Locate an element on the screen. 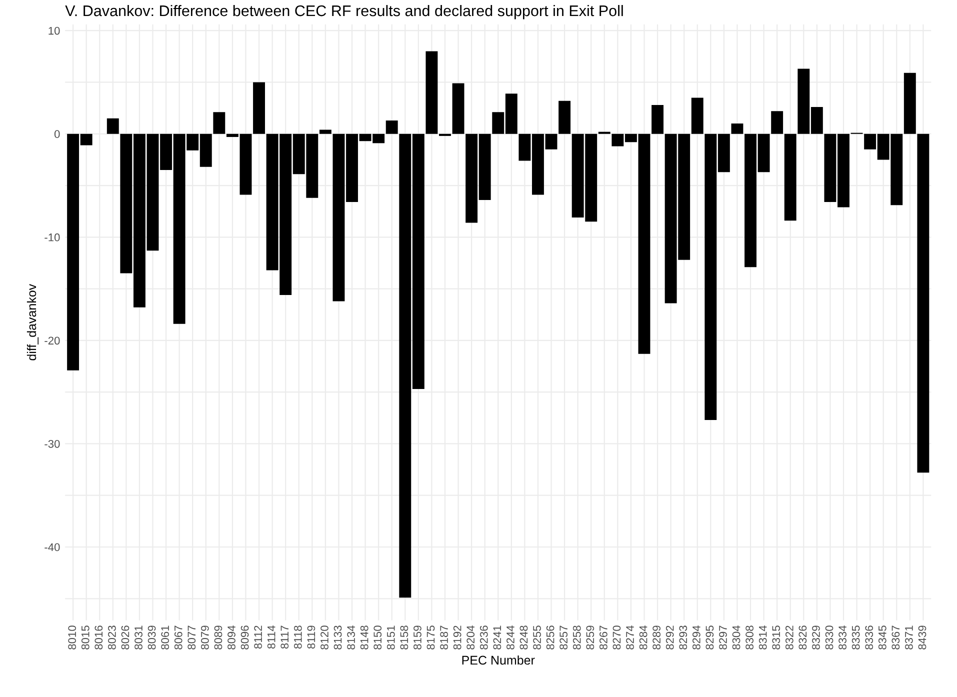 The height and width of the screenshot is (697, 957). x-tick-label: 8371 is located at coordinates (909, 638).